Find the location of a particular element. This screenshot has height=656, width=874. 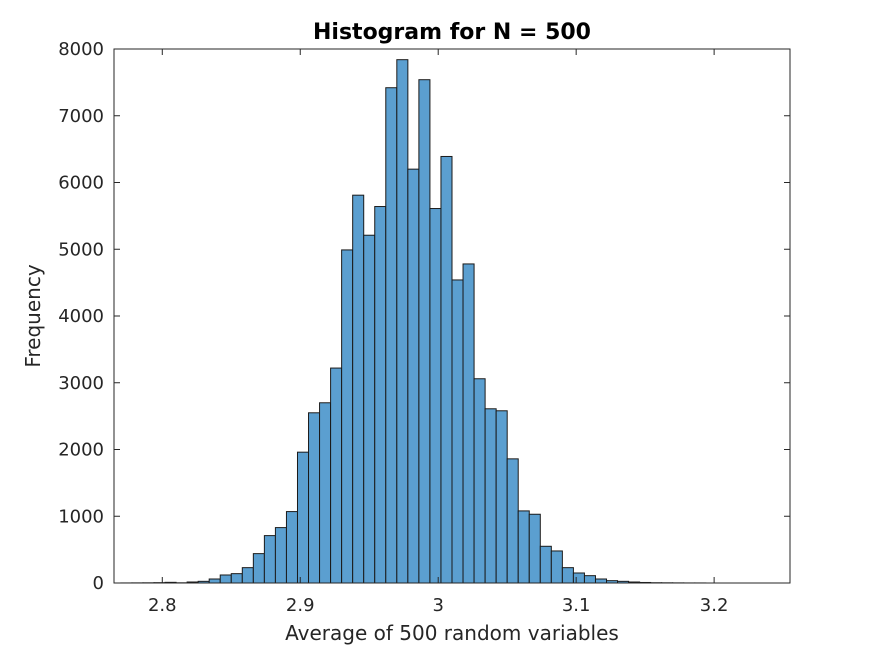

y-tick-label: 2000 is located at coordinates (81, 450).